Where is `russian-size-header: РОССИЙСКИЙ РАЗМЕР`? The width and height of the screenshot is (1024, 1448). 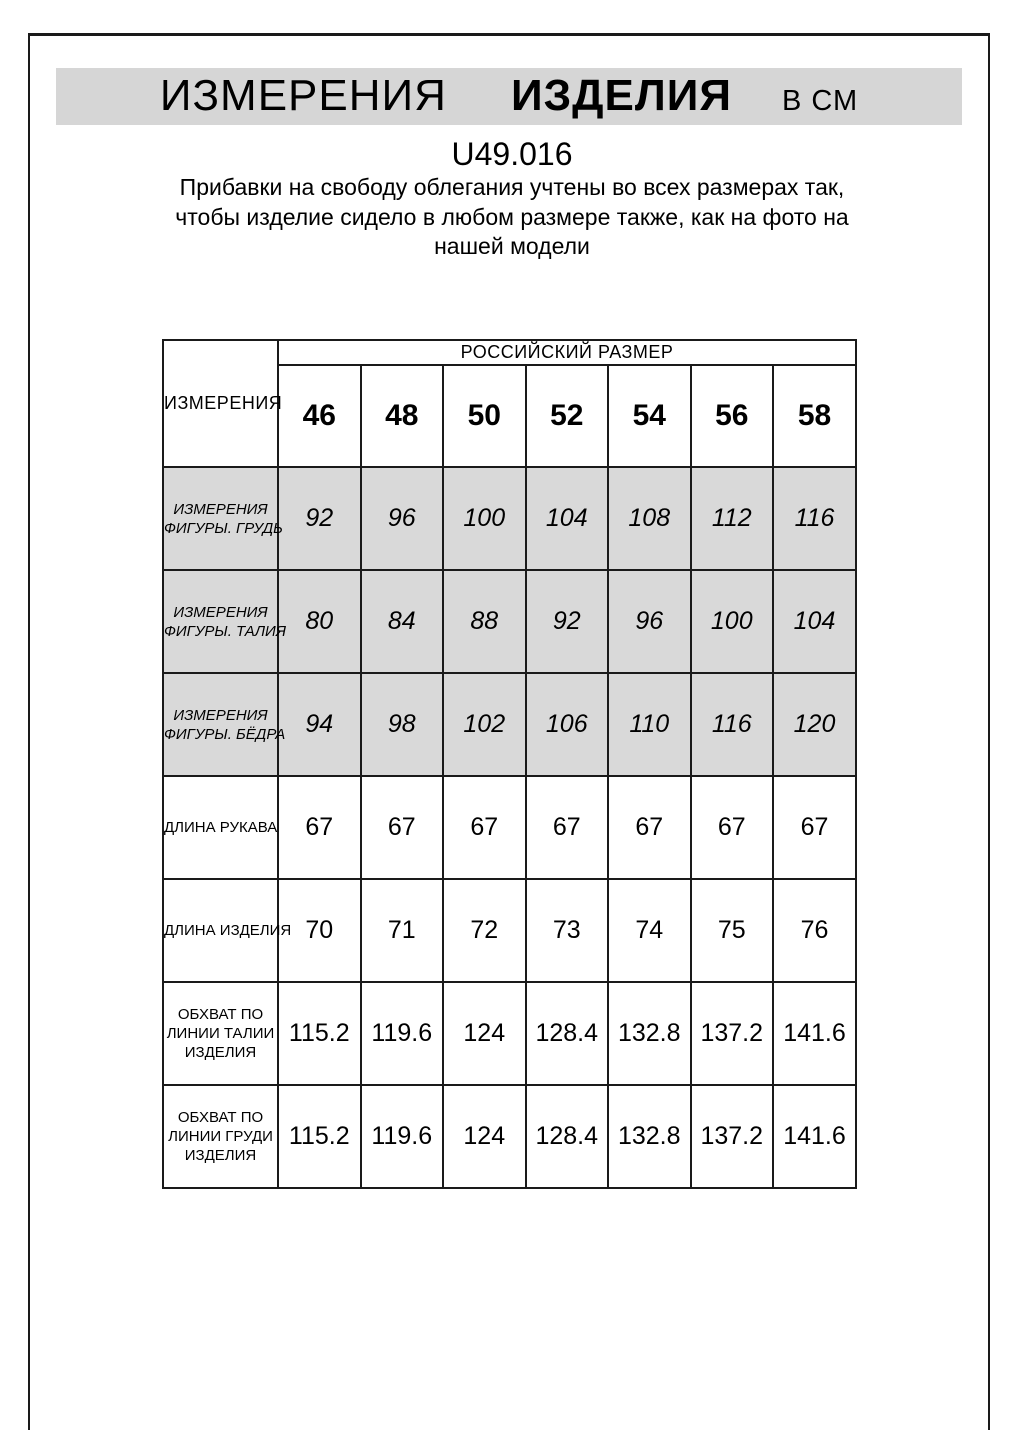 russian-size-header: РОССИЙСКИЙ РАЗМЕР is located at coordinates (567, 352).